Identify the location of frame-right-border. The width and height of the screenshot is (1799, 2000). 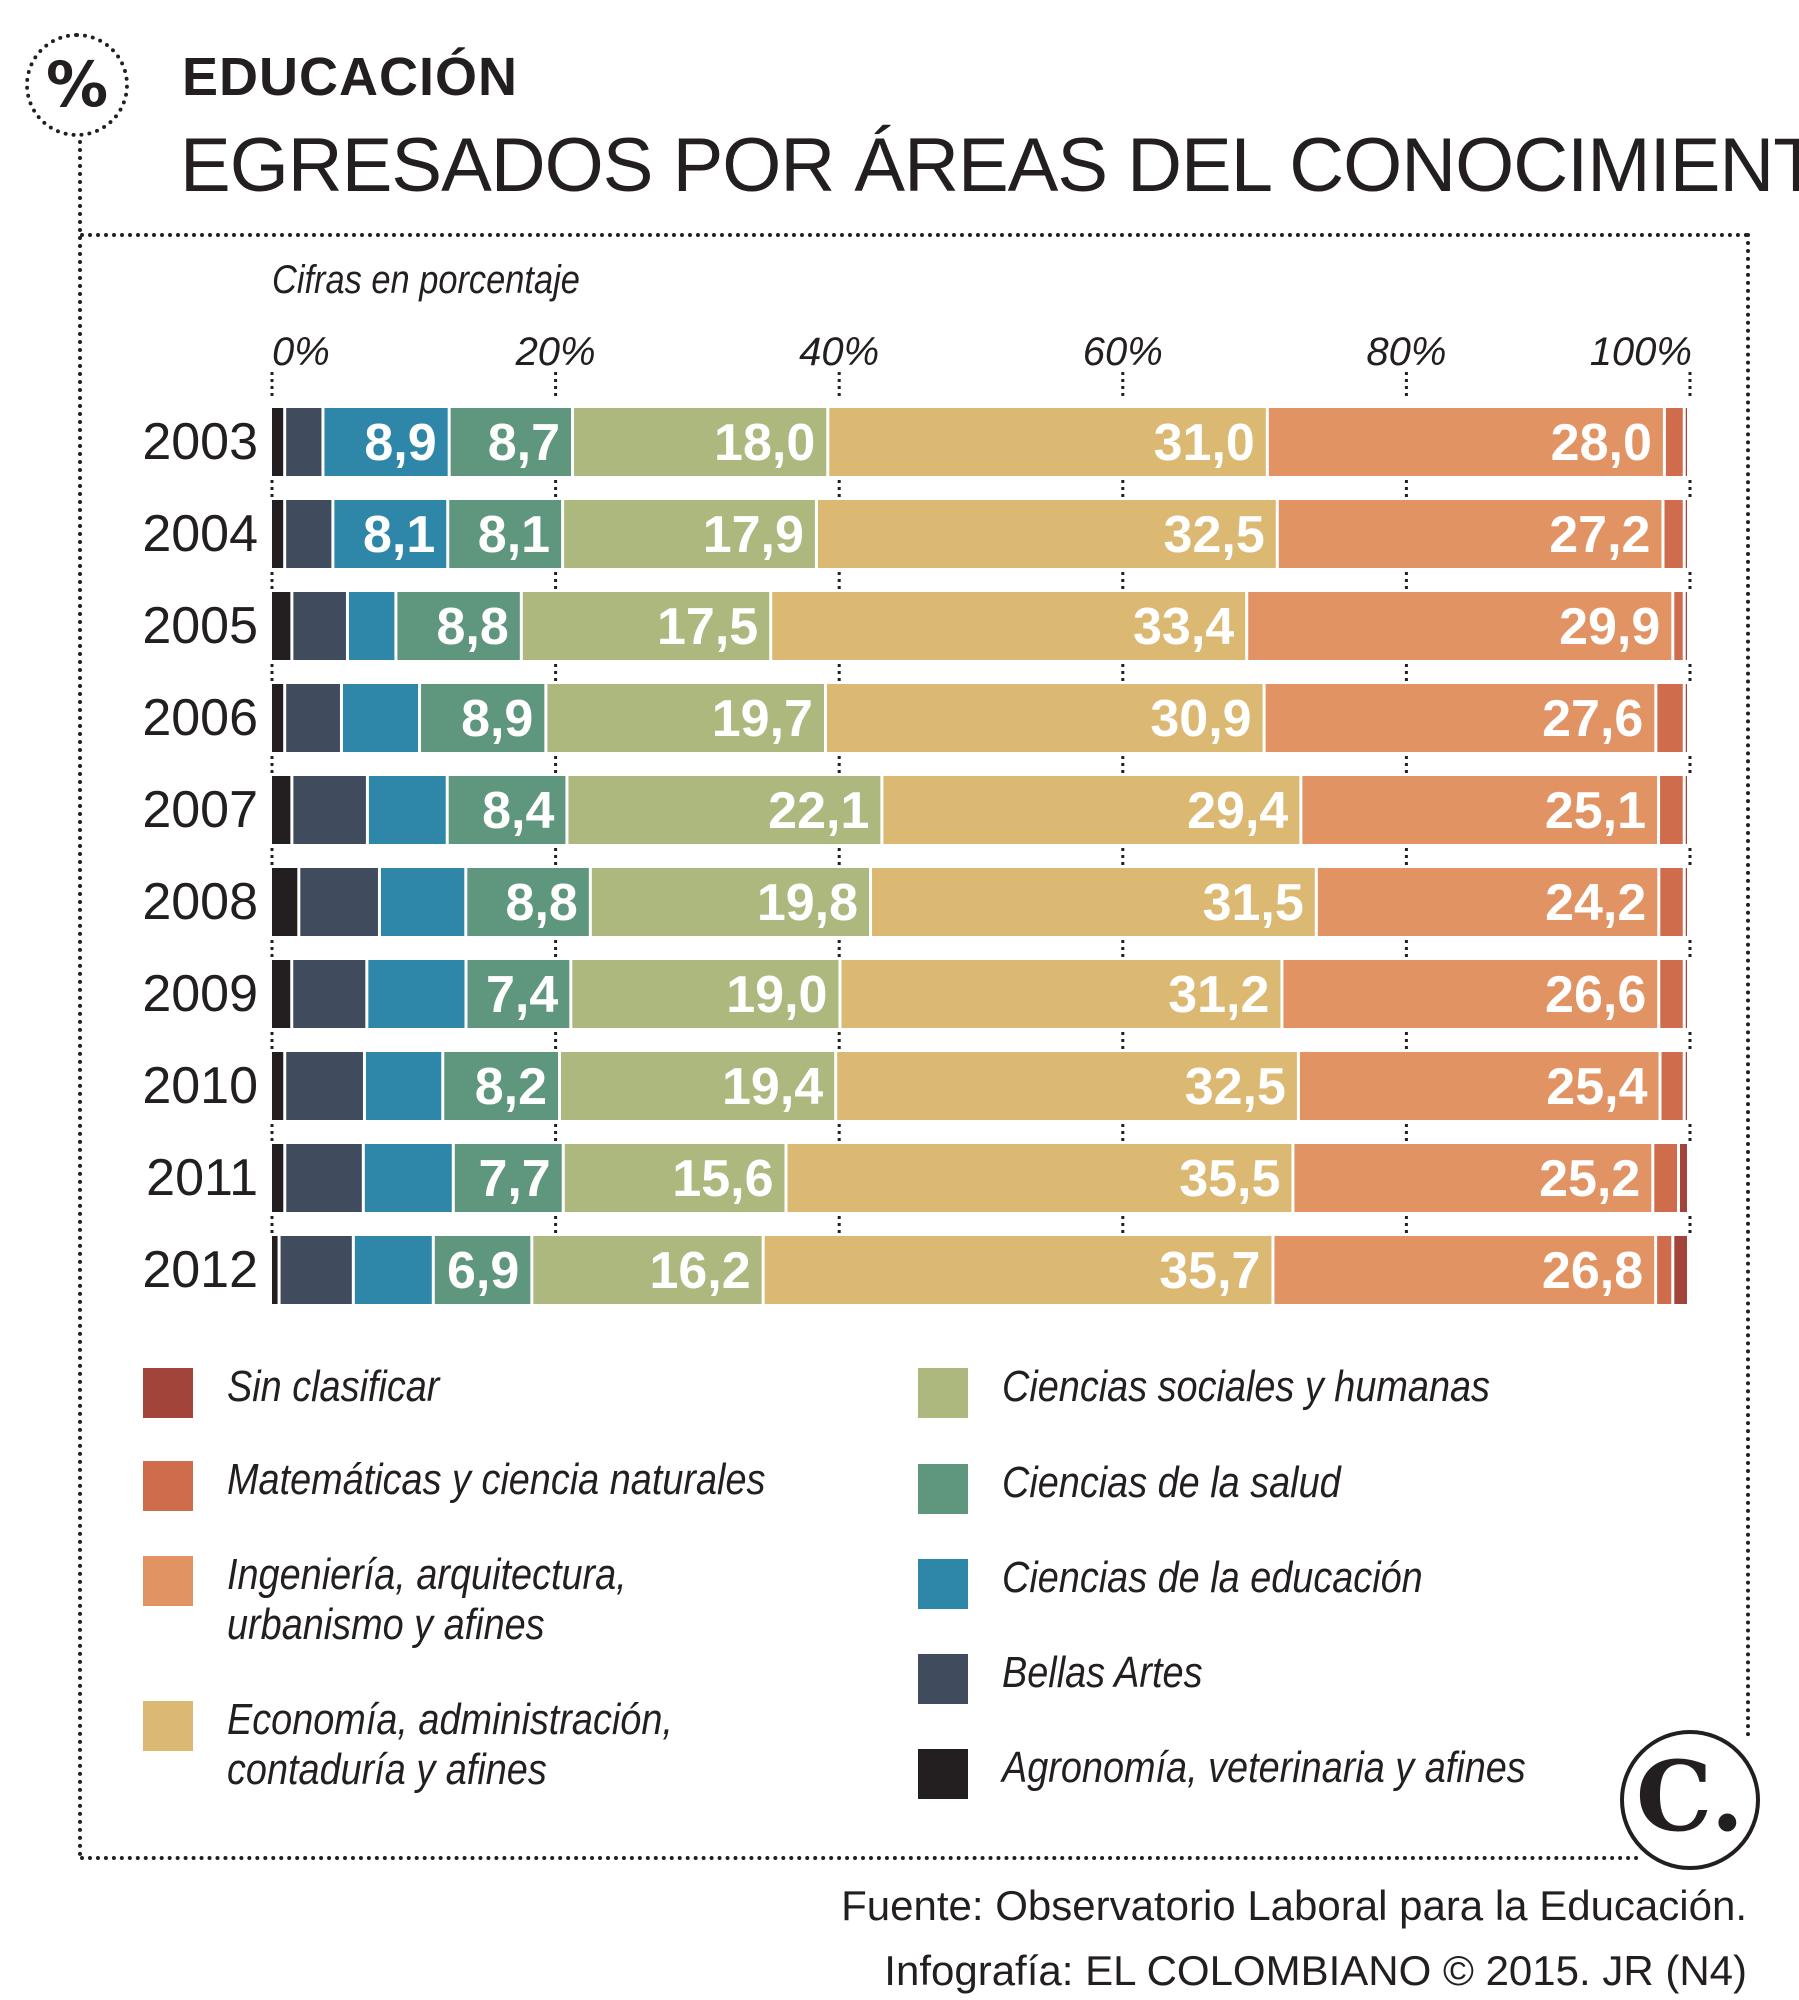
(1748, 985).